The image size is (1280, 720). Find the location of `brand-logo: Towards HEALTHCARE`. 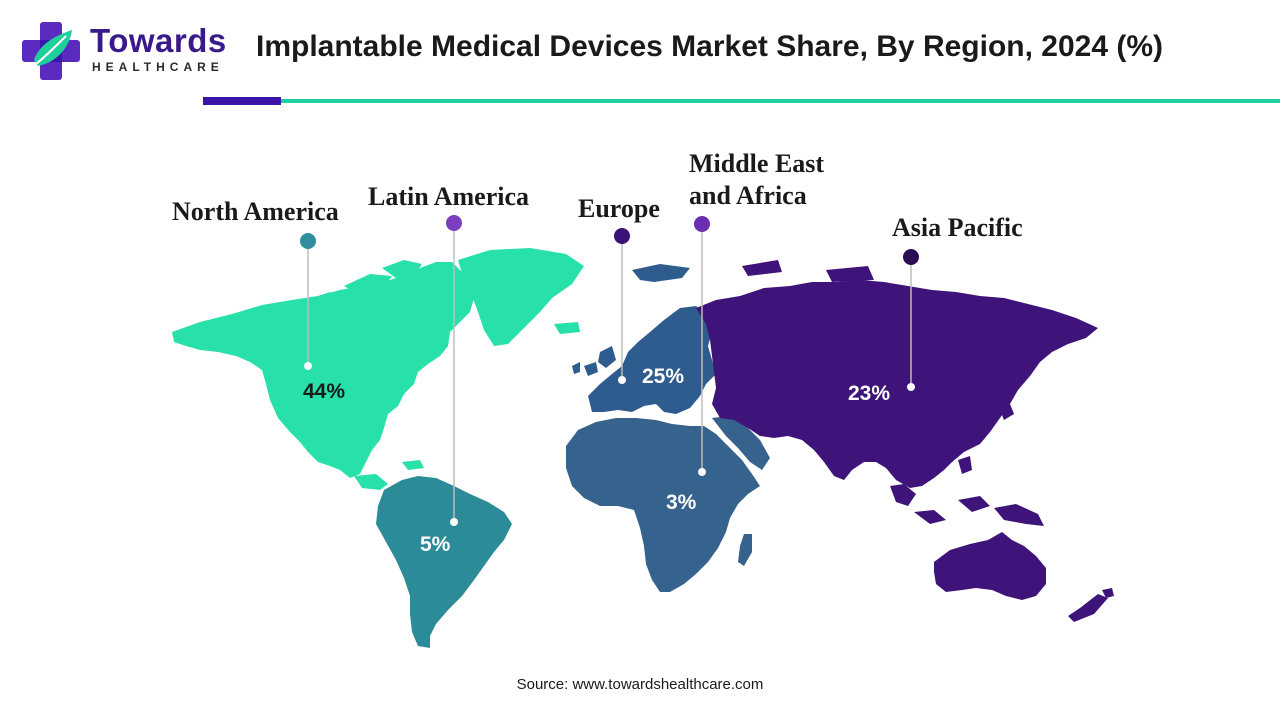

brand-logo: Towards HEALTHCARE is located at coordinates (125, 50).